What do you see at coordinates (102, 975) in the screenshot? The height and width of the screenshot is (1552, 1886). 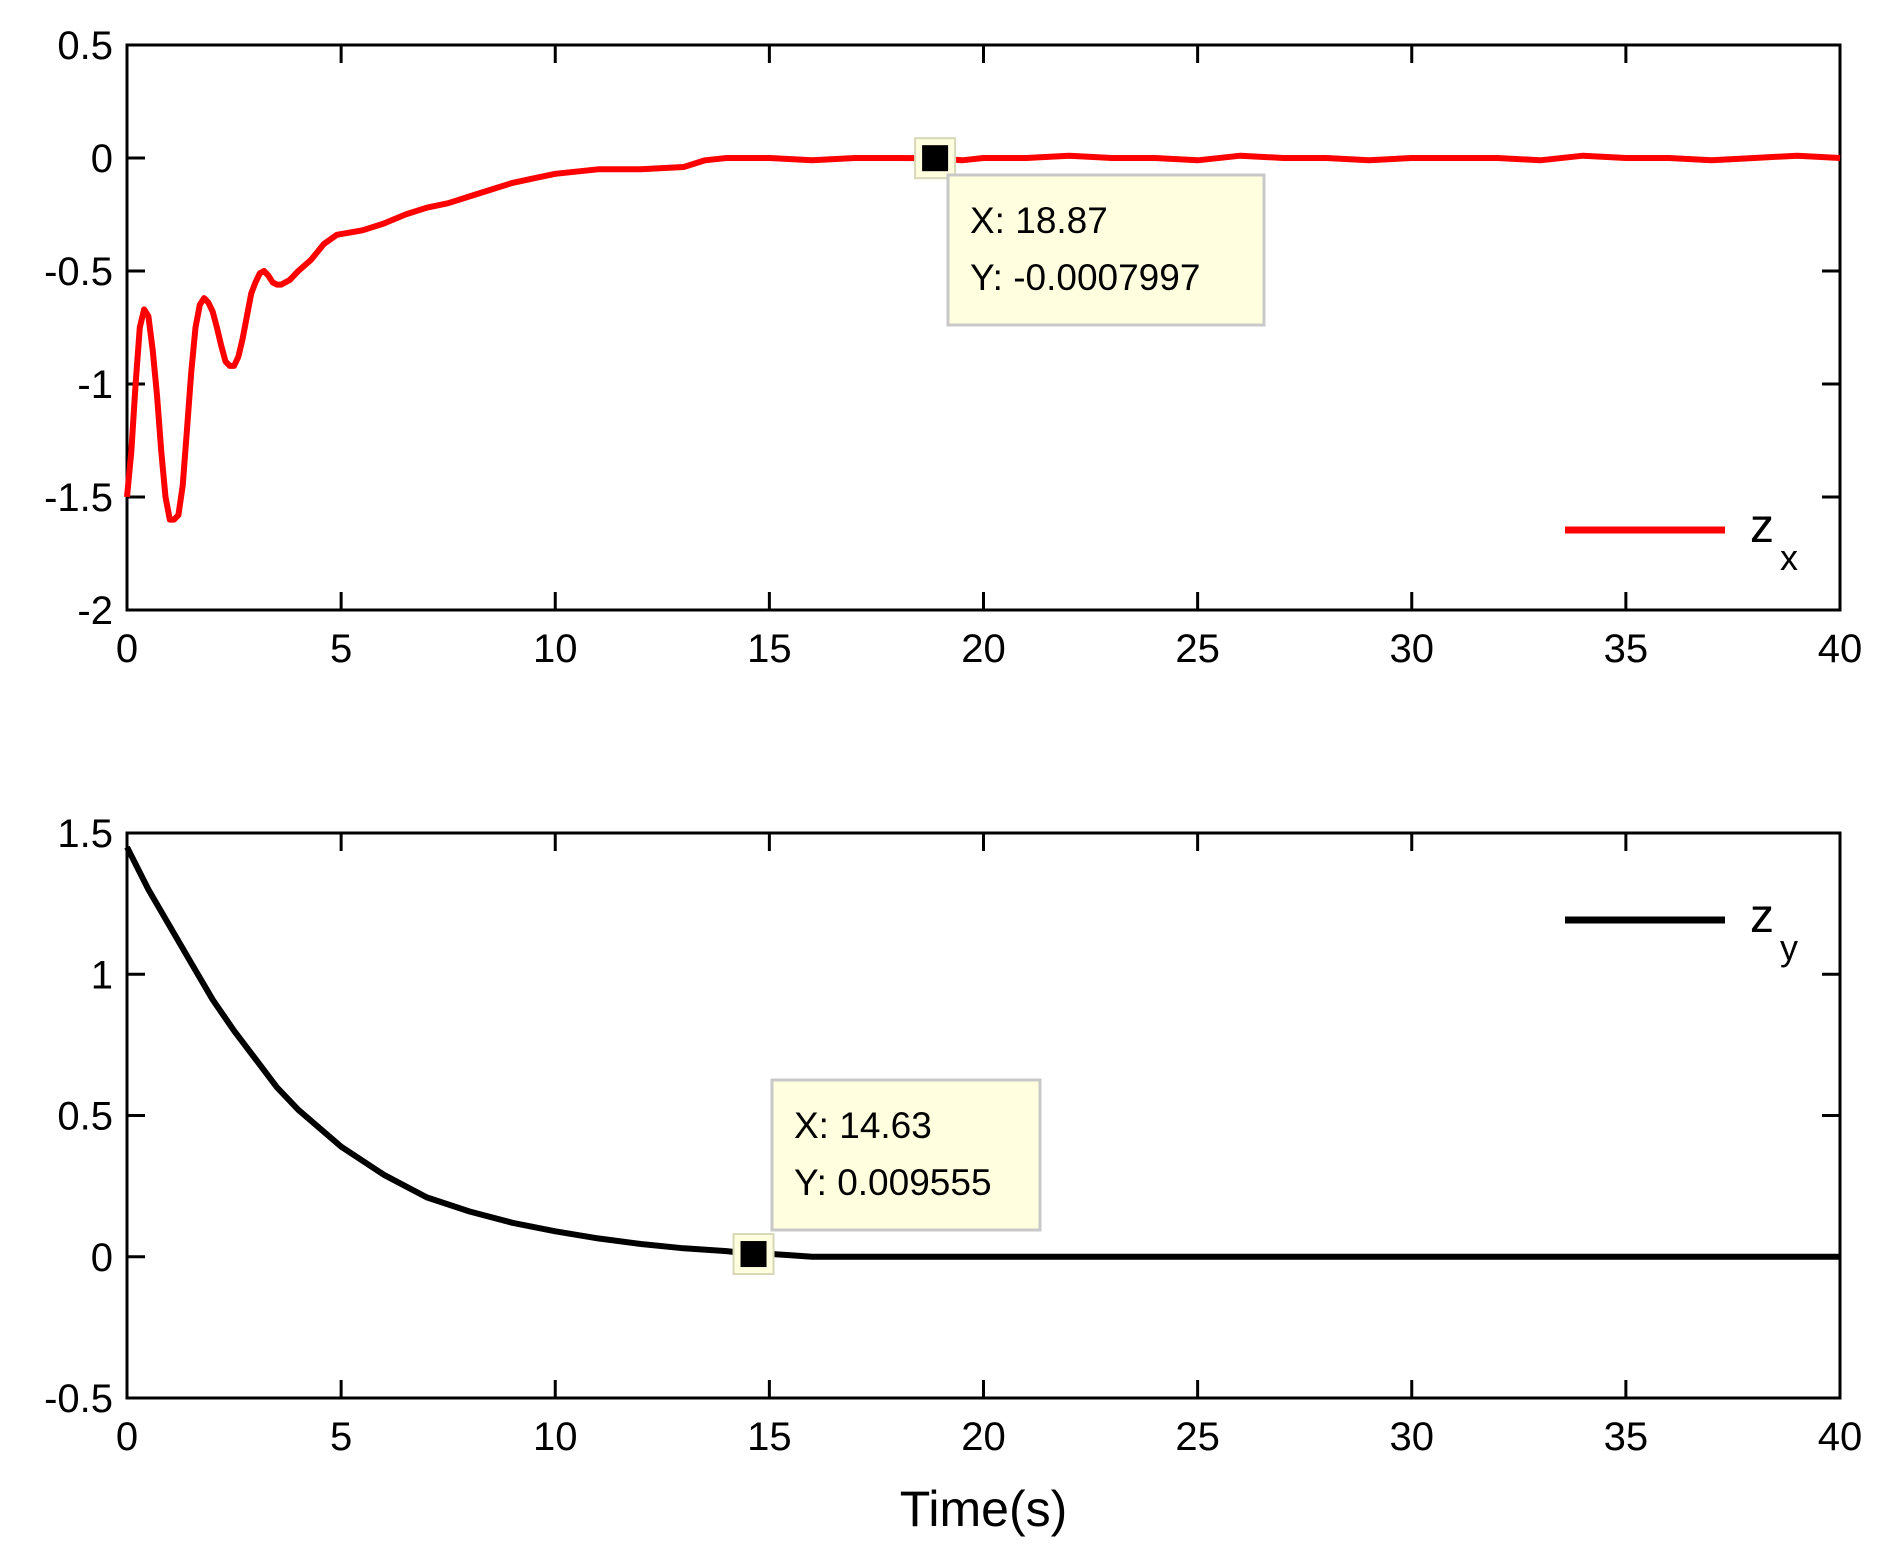 I see `y-tick-label: 1` at bounding box center [102, 975].